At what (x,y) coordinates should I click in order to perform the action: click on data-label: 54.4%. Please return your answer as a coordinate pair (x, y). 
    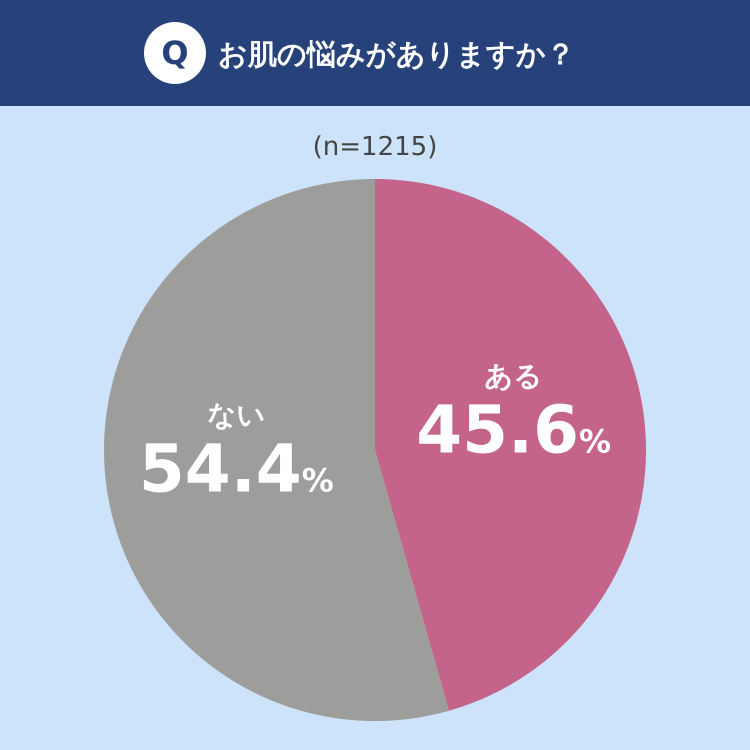
    Looking at the image, I should click on (236, 469).